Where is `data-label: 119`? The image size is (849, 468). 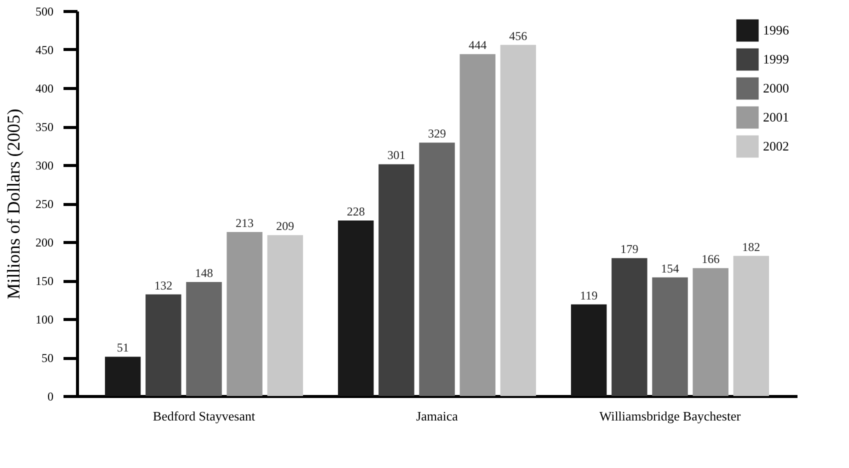 data-label: 119 is located at coordinates (589, 295).